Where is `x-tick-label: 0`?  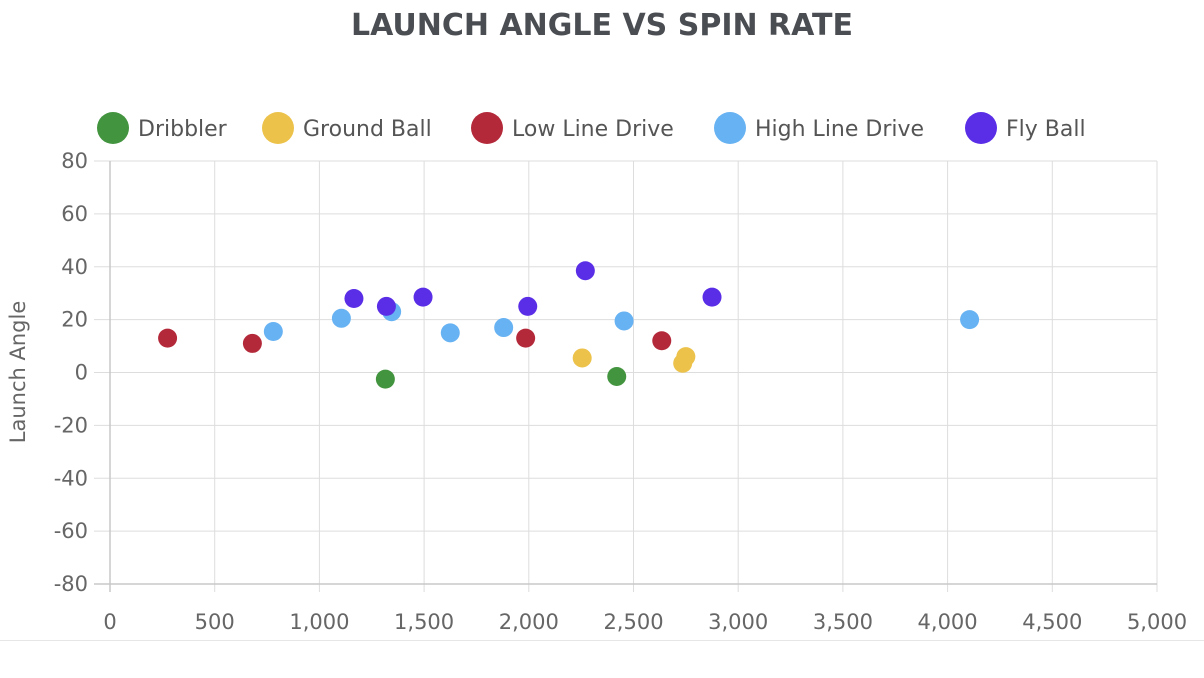
x-tick-label: 0 is located at coordinates (109, 622).